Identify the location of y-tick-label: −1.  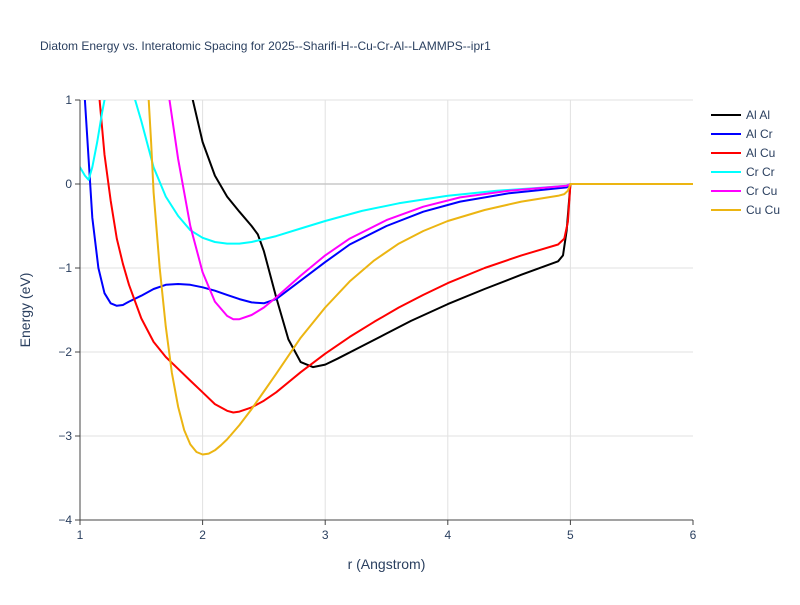
(65, 268).